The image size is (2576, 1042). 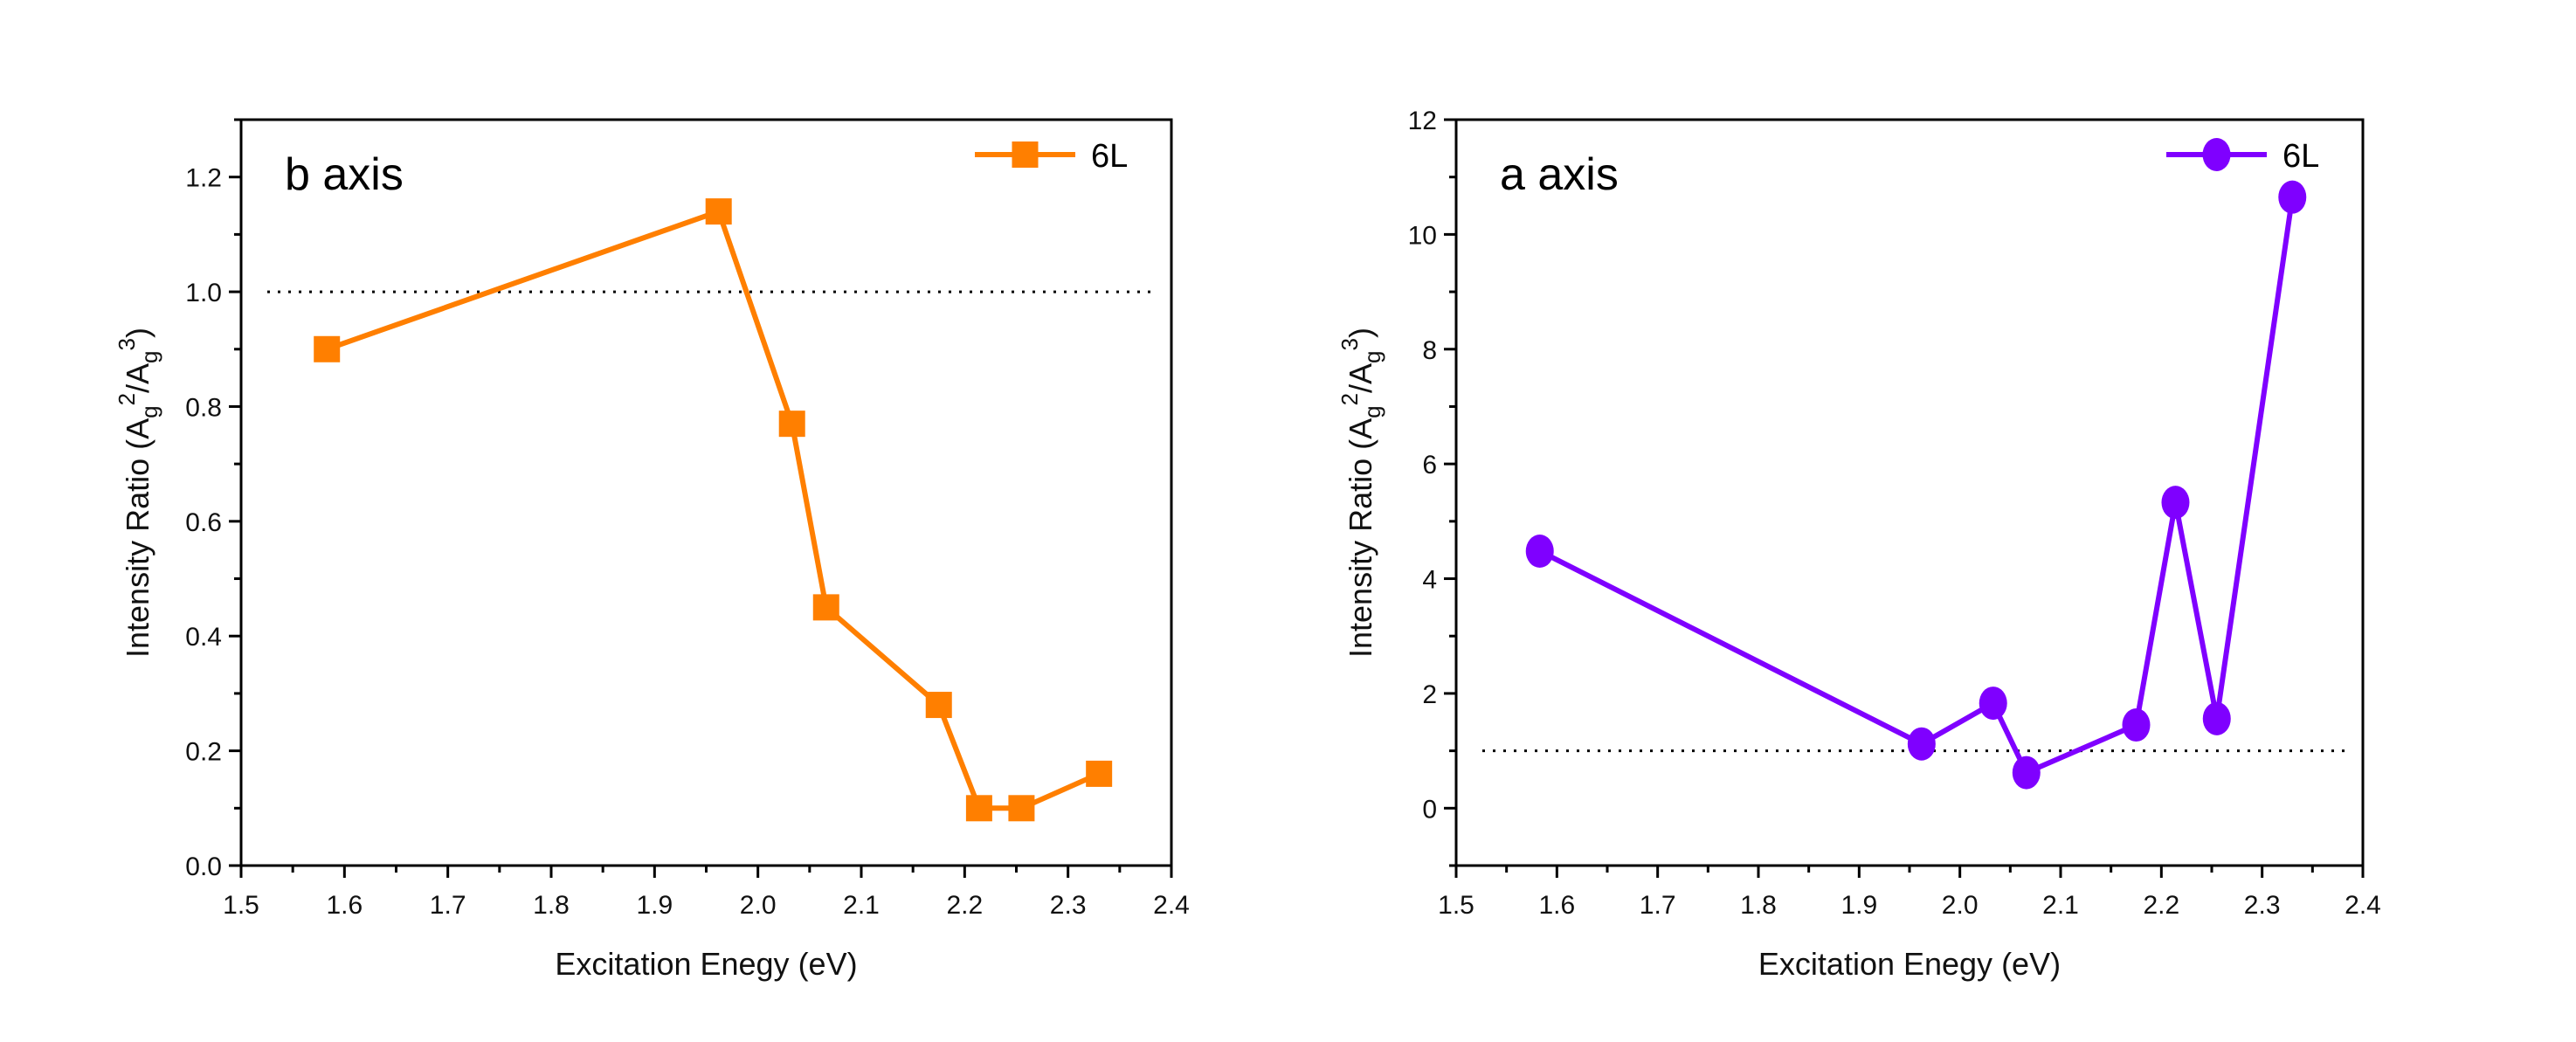 What do you see at coordinates (203, 752) in the screenshot?
I see `y-tick-label: 0.2` at bounding box center [203, 752].